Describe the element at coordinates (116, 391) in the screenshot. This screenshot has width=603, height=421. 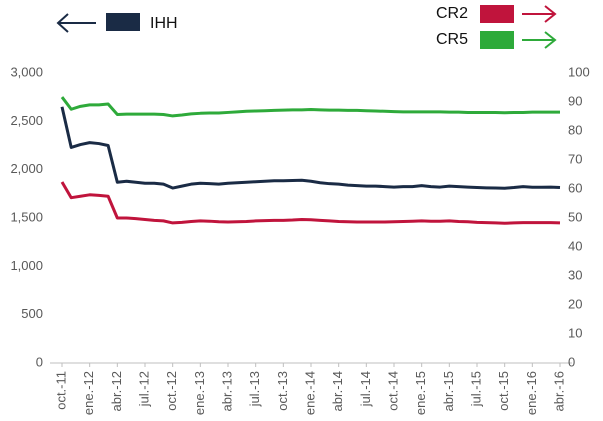
I see `x-tick-label: abr.-12` at that location.